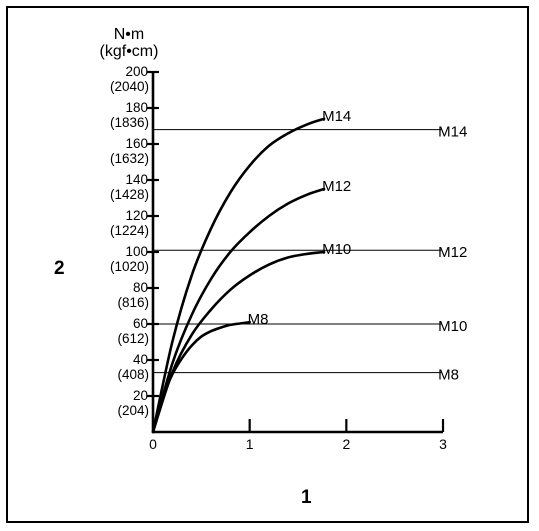 This screenshot has height=531, width=539. I want to click on y-tick-sub-label: (204), so click(133, 410).